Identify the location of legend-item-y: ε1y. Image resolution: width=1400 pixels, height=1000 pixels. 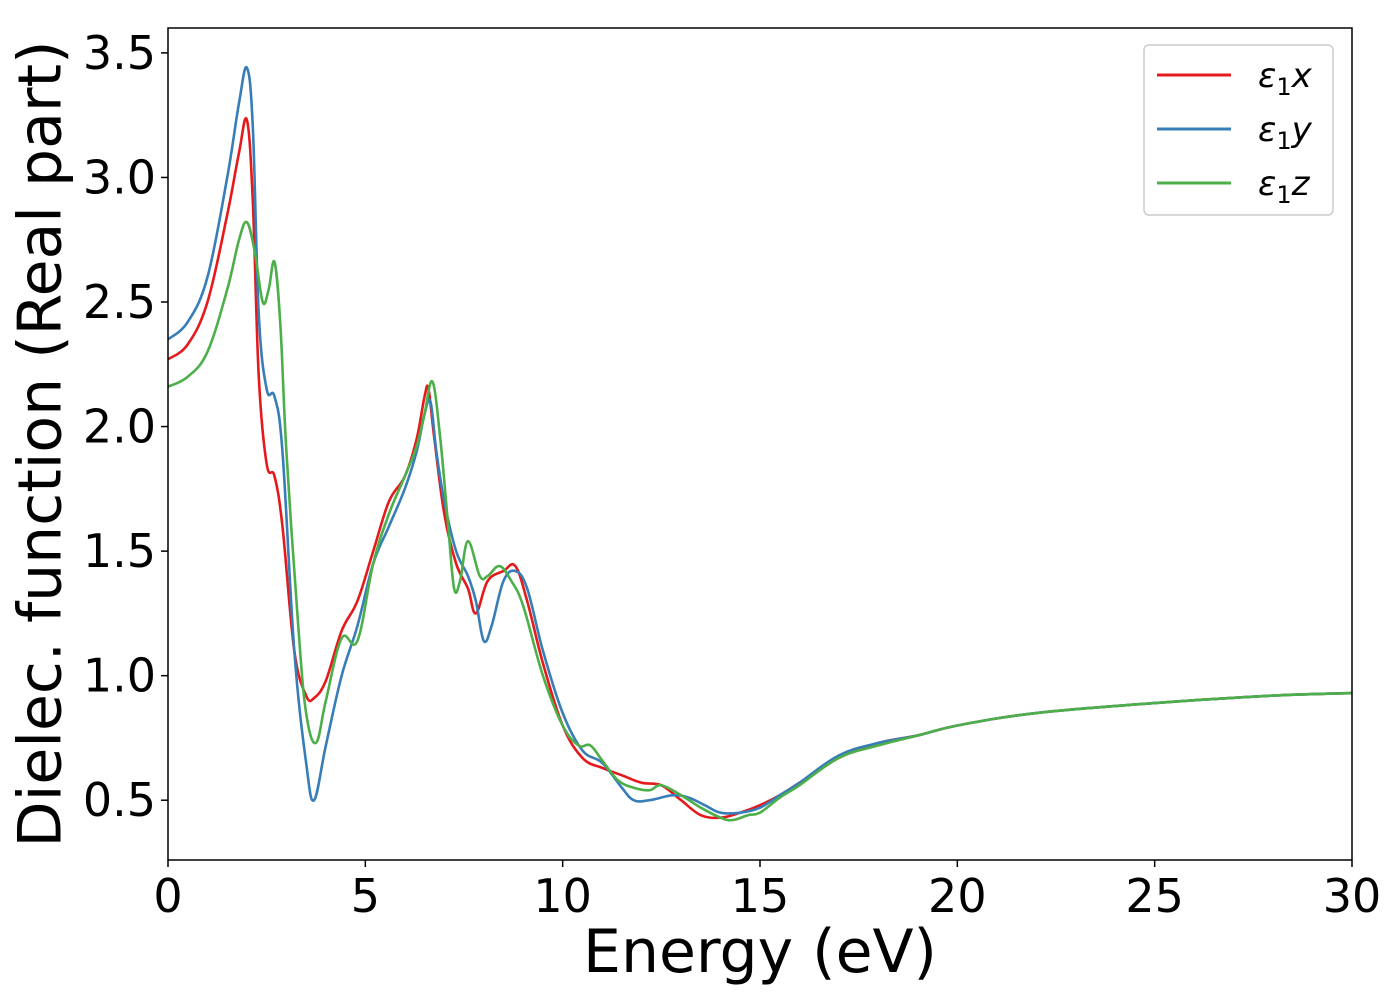
(1235, 132).